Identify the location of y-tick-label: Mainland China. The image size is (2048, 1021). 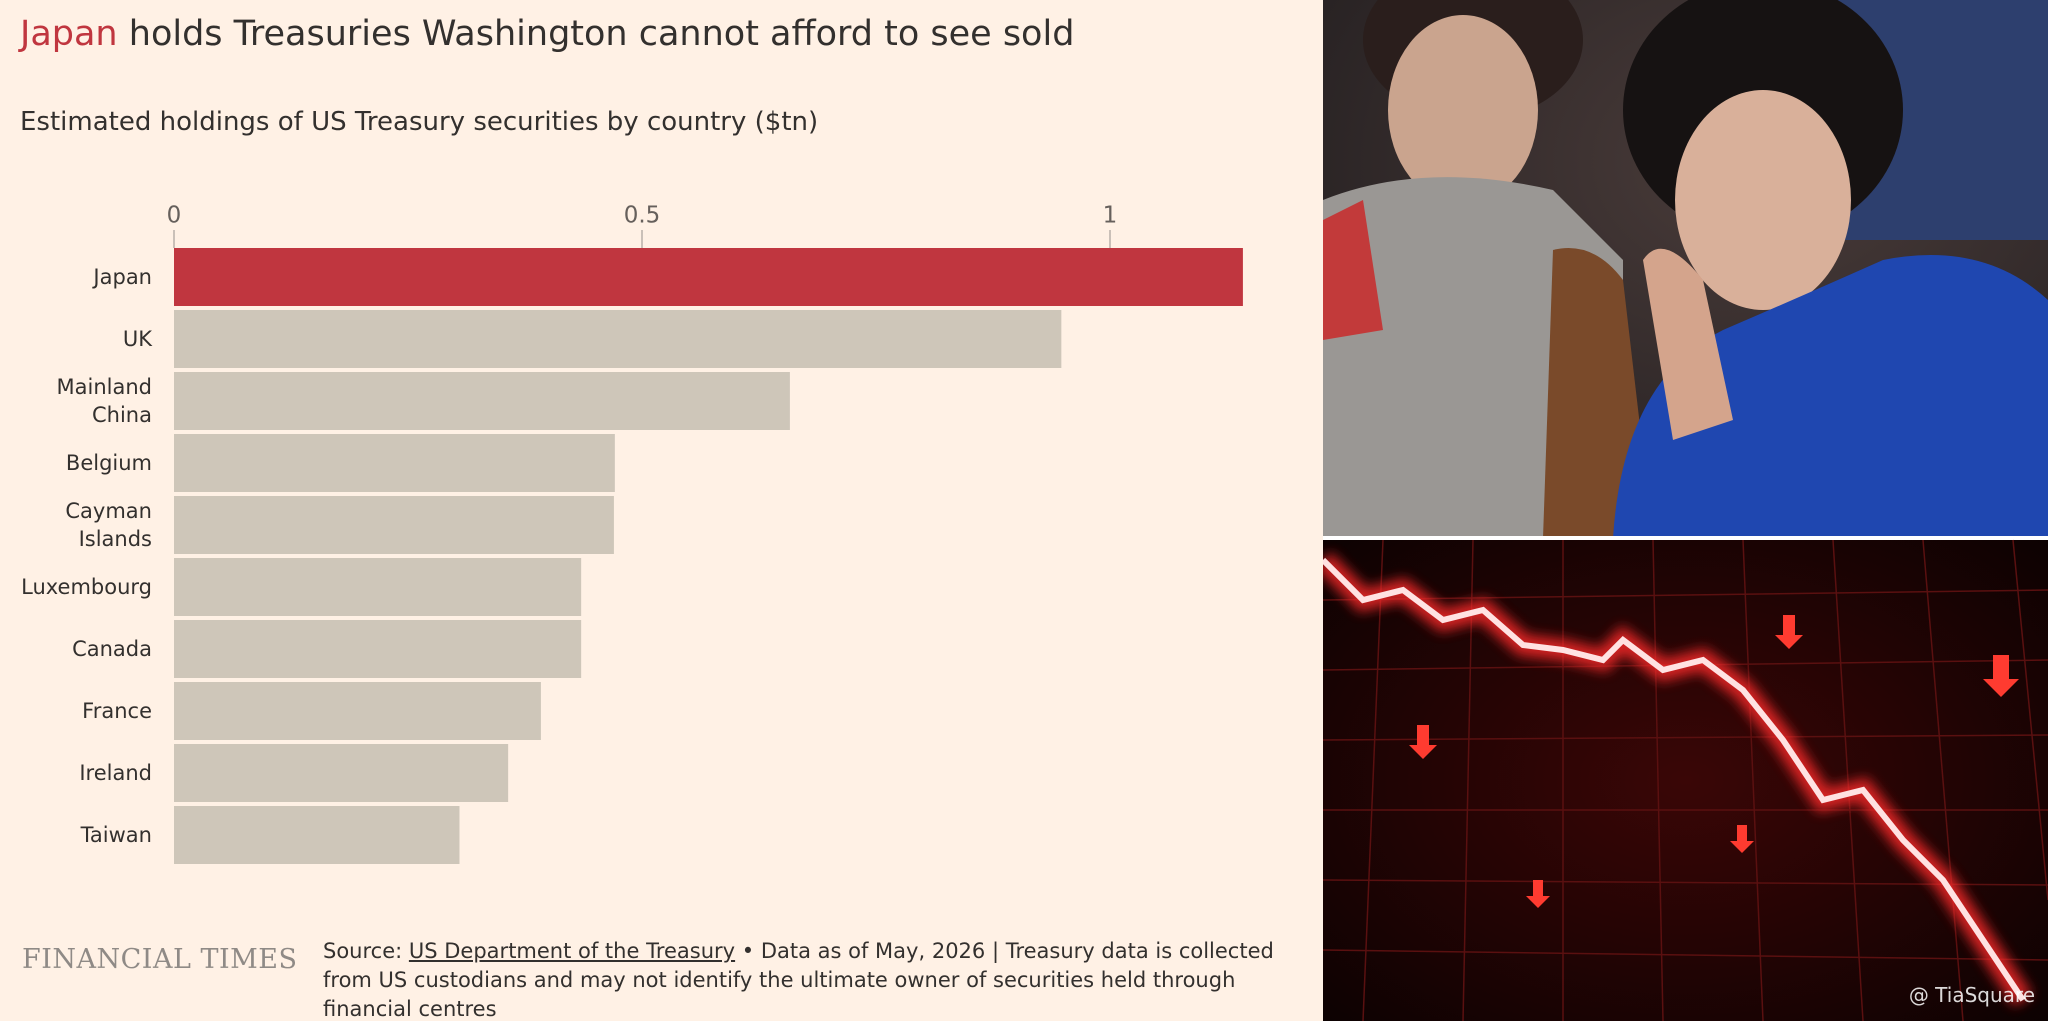
(104, 401).